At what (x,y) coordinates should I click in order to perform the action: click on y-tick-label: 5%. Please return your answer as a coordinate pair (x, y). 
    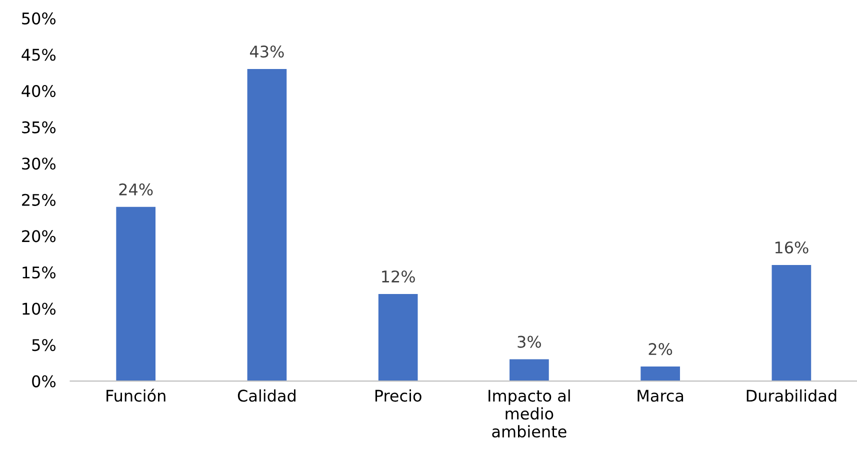
    Looking at the image, I should click on (44, 345).